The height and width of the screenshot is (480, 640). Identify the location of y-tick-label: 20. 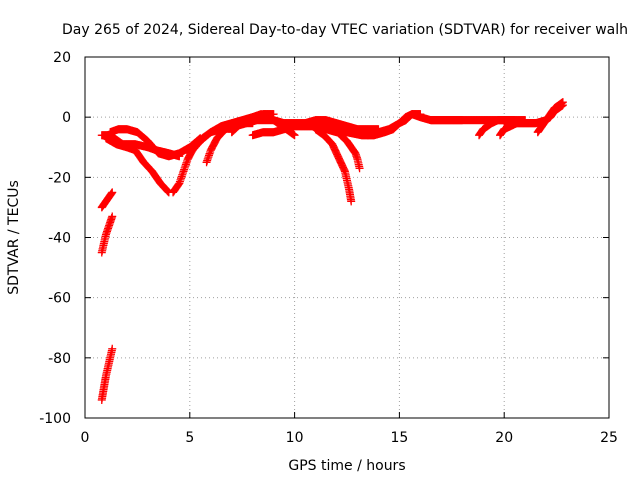
(62, 58).